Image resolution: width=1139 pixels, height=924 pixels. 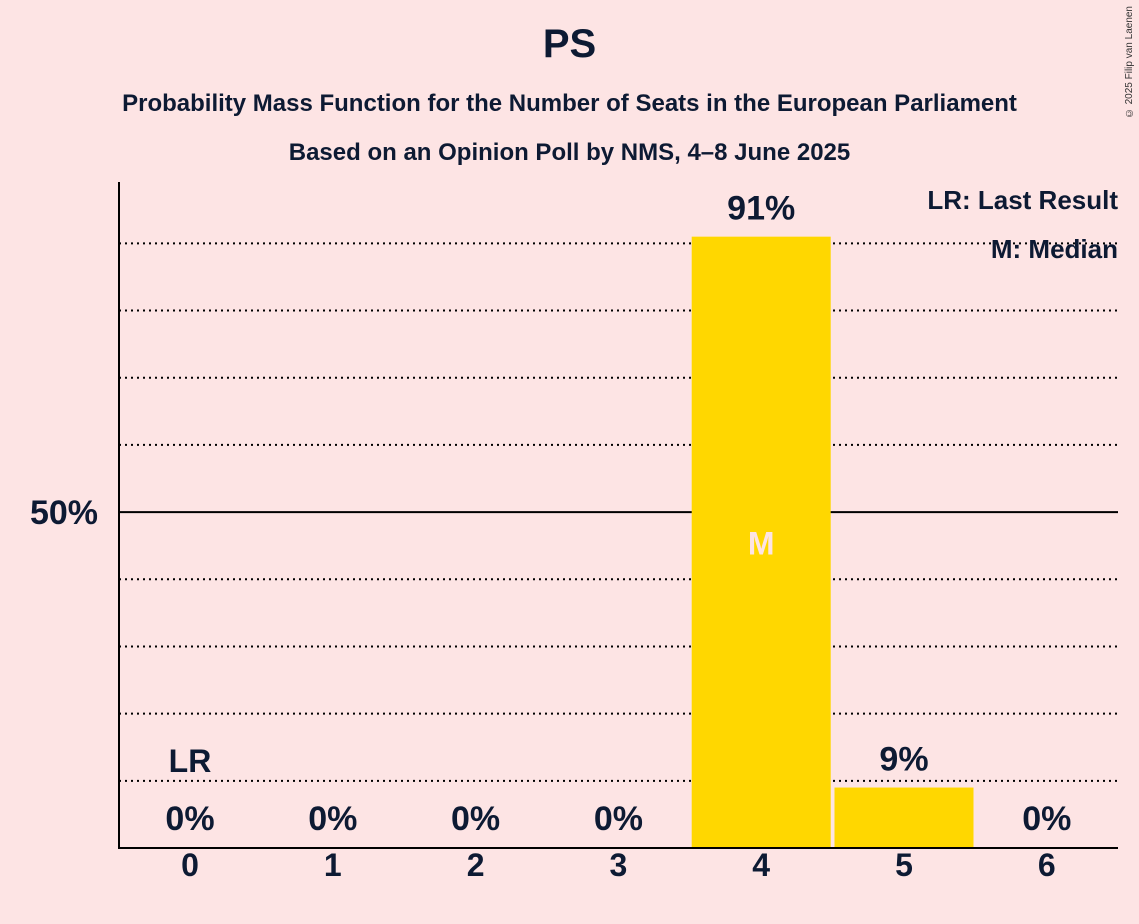 What do you see at coordinates (761, 865) in the screenshot?
I see `x-tick-label: 4` at bounding box center [761, 865].